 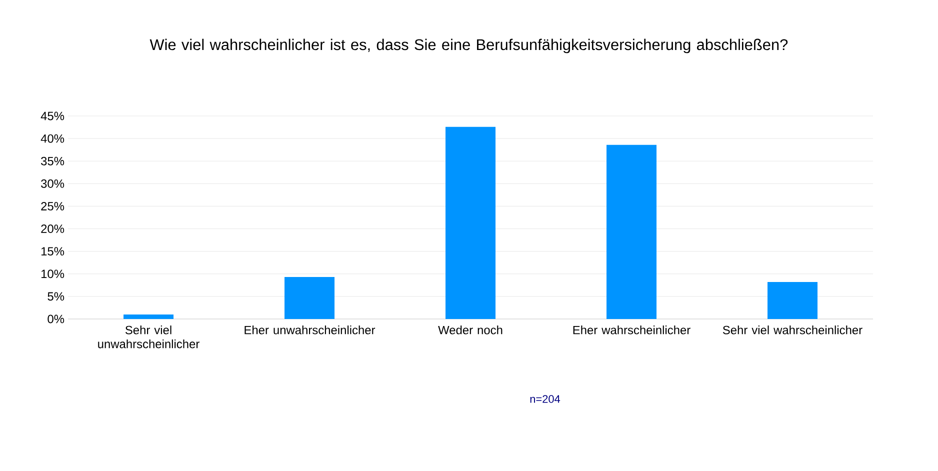 What do you see at coordinates (545, 399) in the screenshot?
I see `text: n=204` at bounding box center [545, 399].